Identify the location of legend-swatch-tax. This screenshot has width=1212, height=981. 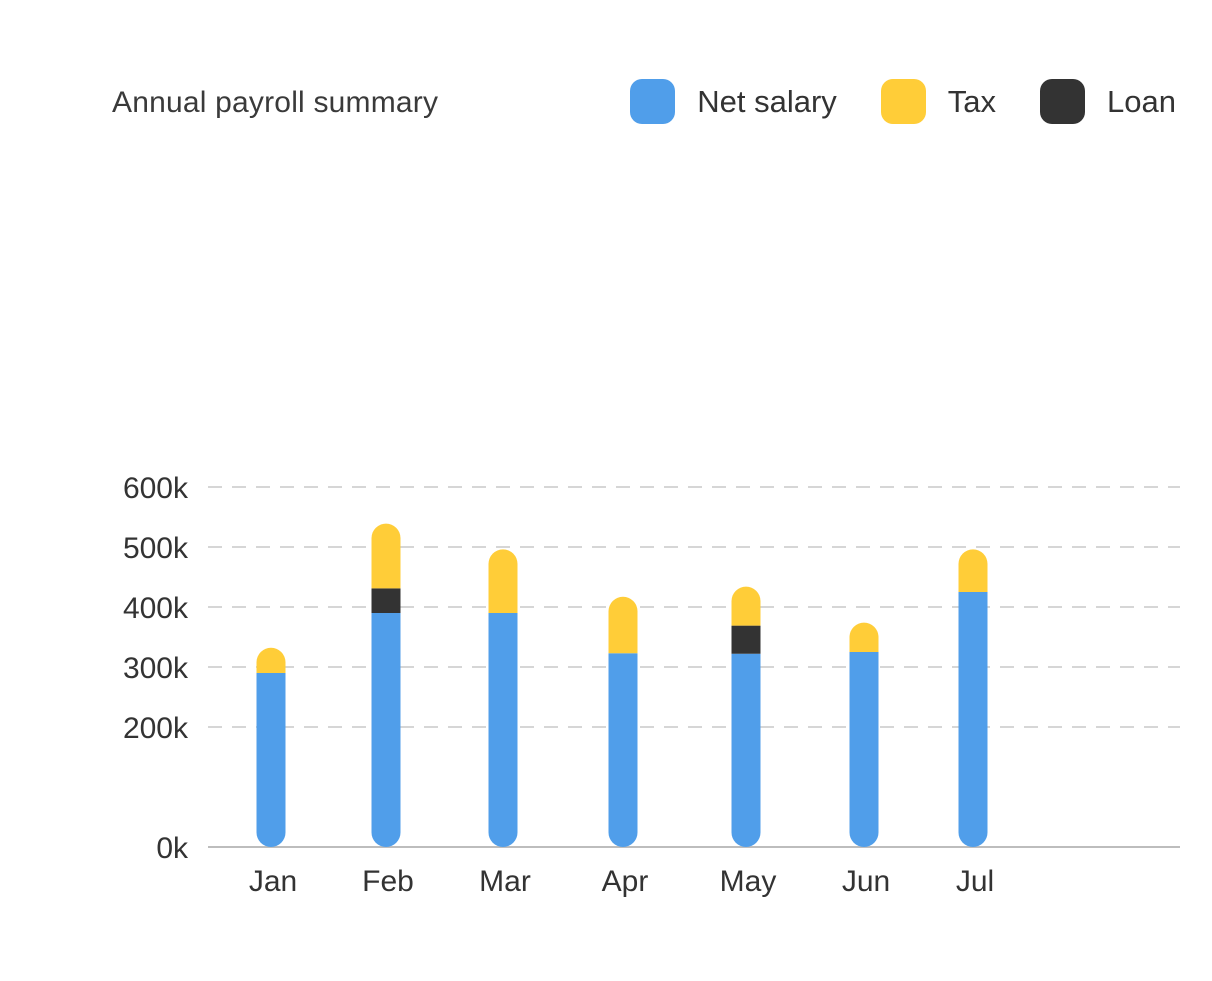
(903, 101).